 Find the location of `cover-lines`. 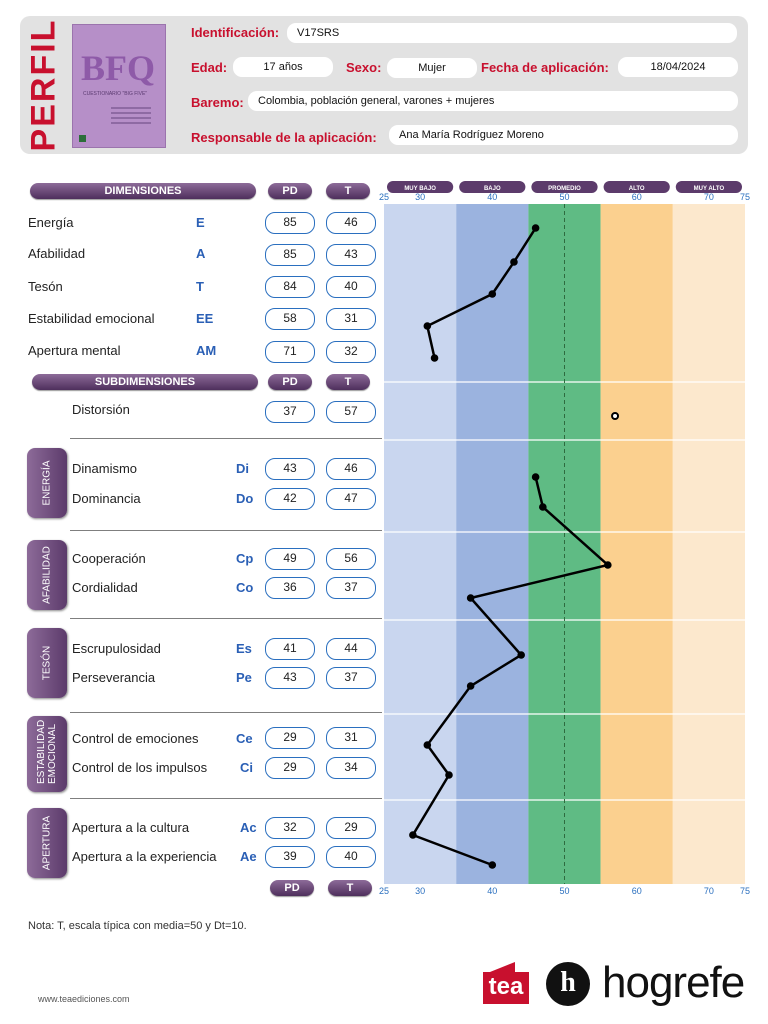

cover-lines is located at coordinates (131, 117).